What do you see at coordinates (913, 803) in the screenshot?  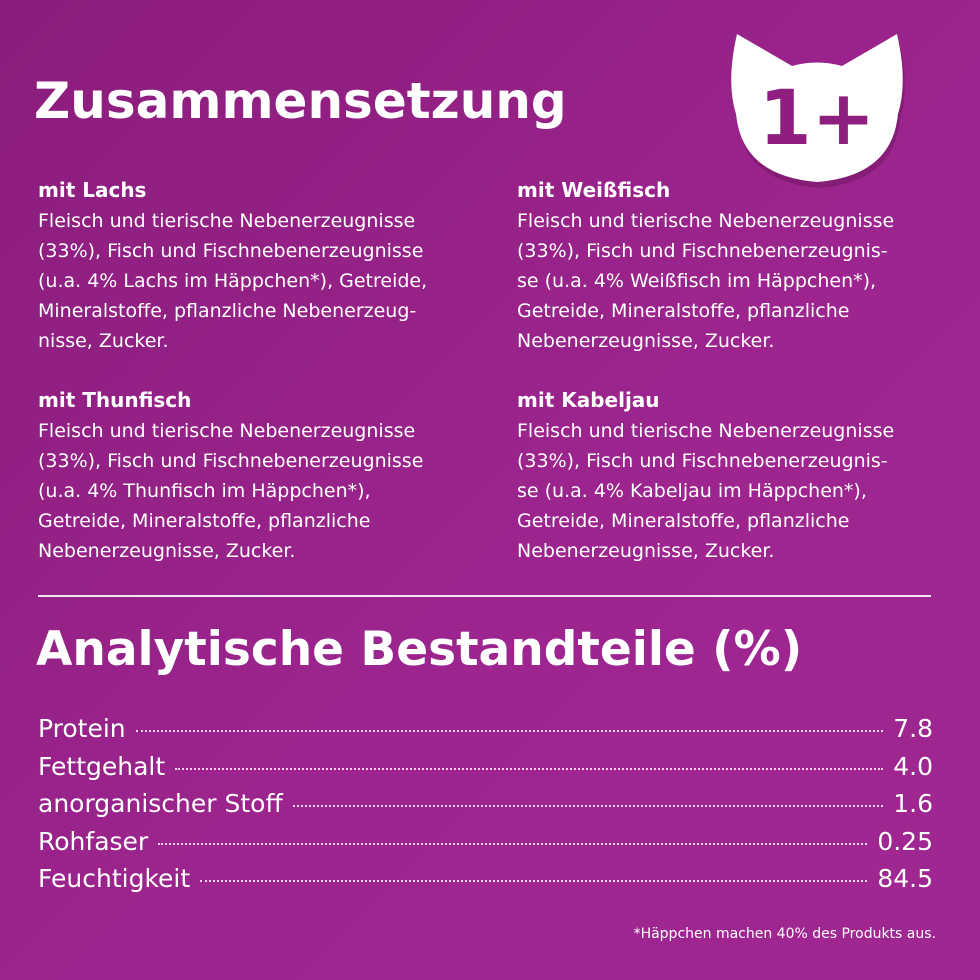 I see `row-value: 1.6` at bounding box center [913, 803].